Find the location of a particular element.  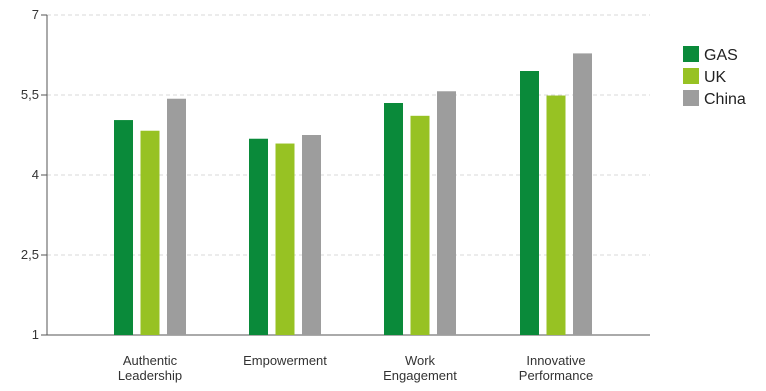

x-category-label: Work Engagement is located at coordinates (420, 368).